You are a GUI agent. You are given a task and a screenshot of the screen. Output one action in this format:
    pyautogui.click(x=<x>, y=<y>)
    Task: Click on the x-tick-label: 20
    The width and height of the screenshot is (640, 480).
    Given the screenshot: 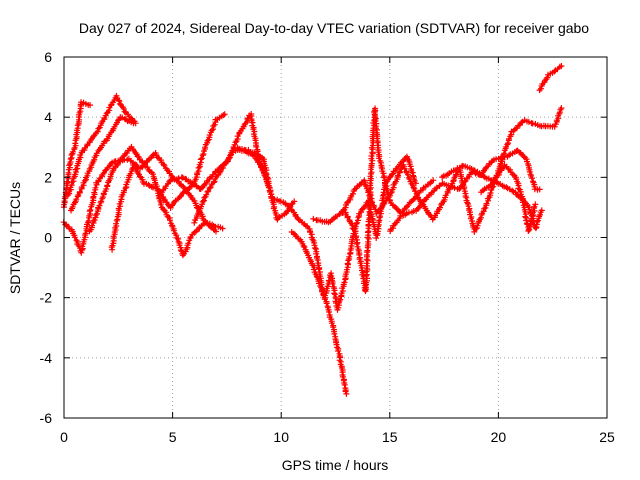 What is the action you would take?
    pyautogui.click(x=499, y=437)
    